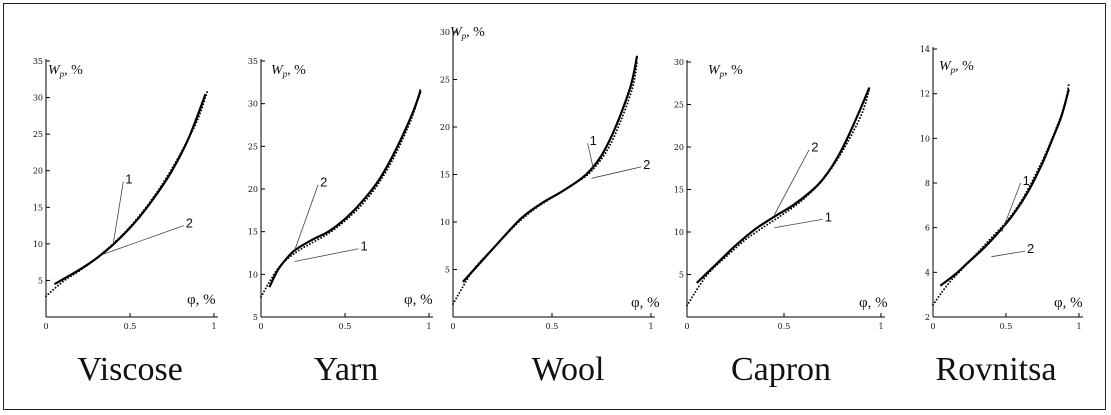  I want to click on y-tick-label: 4, so click(927, 272).